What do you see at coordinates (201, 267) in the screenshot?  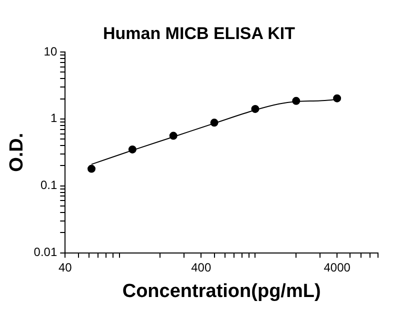 I see `x-tick-label: 400` at bounding box center [201, 267].